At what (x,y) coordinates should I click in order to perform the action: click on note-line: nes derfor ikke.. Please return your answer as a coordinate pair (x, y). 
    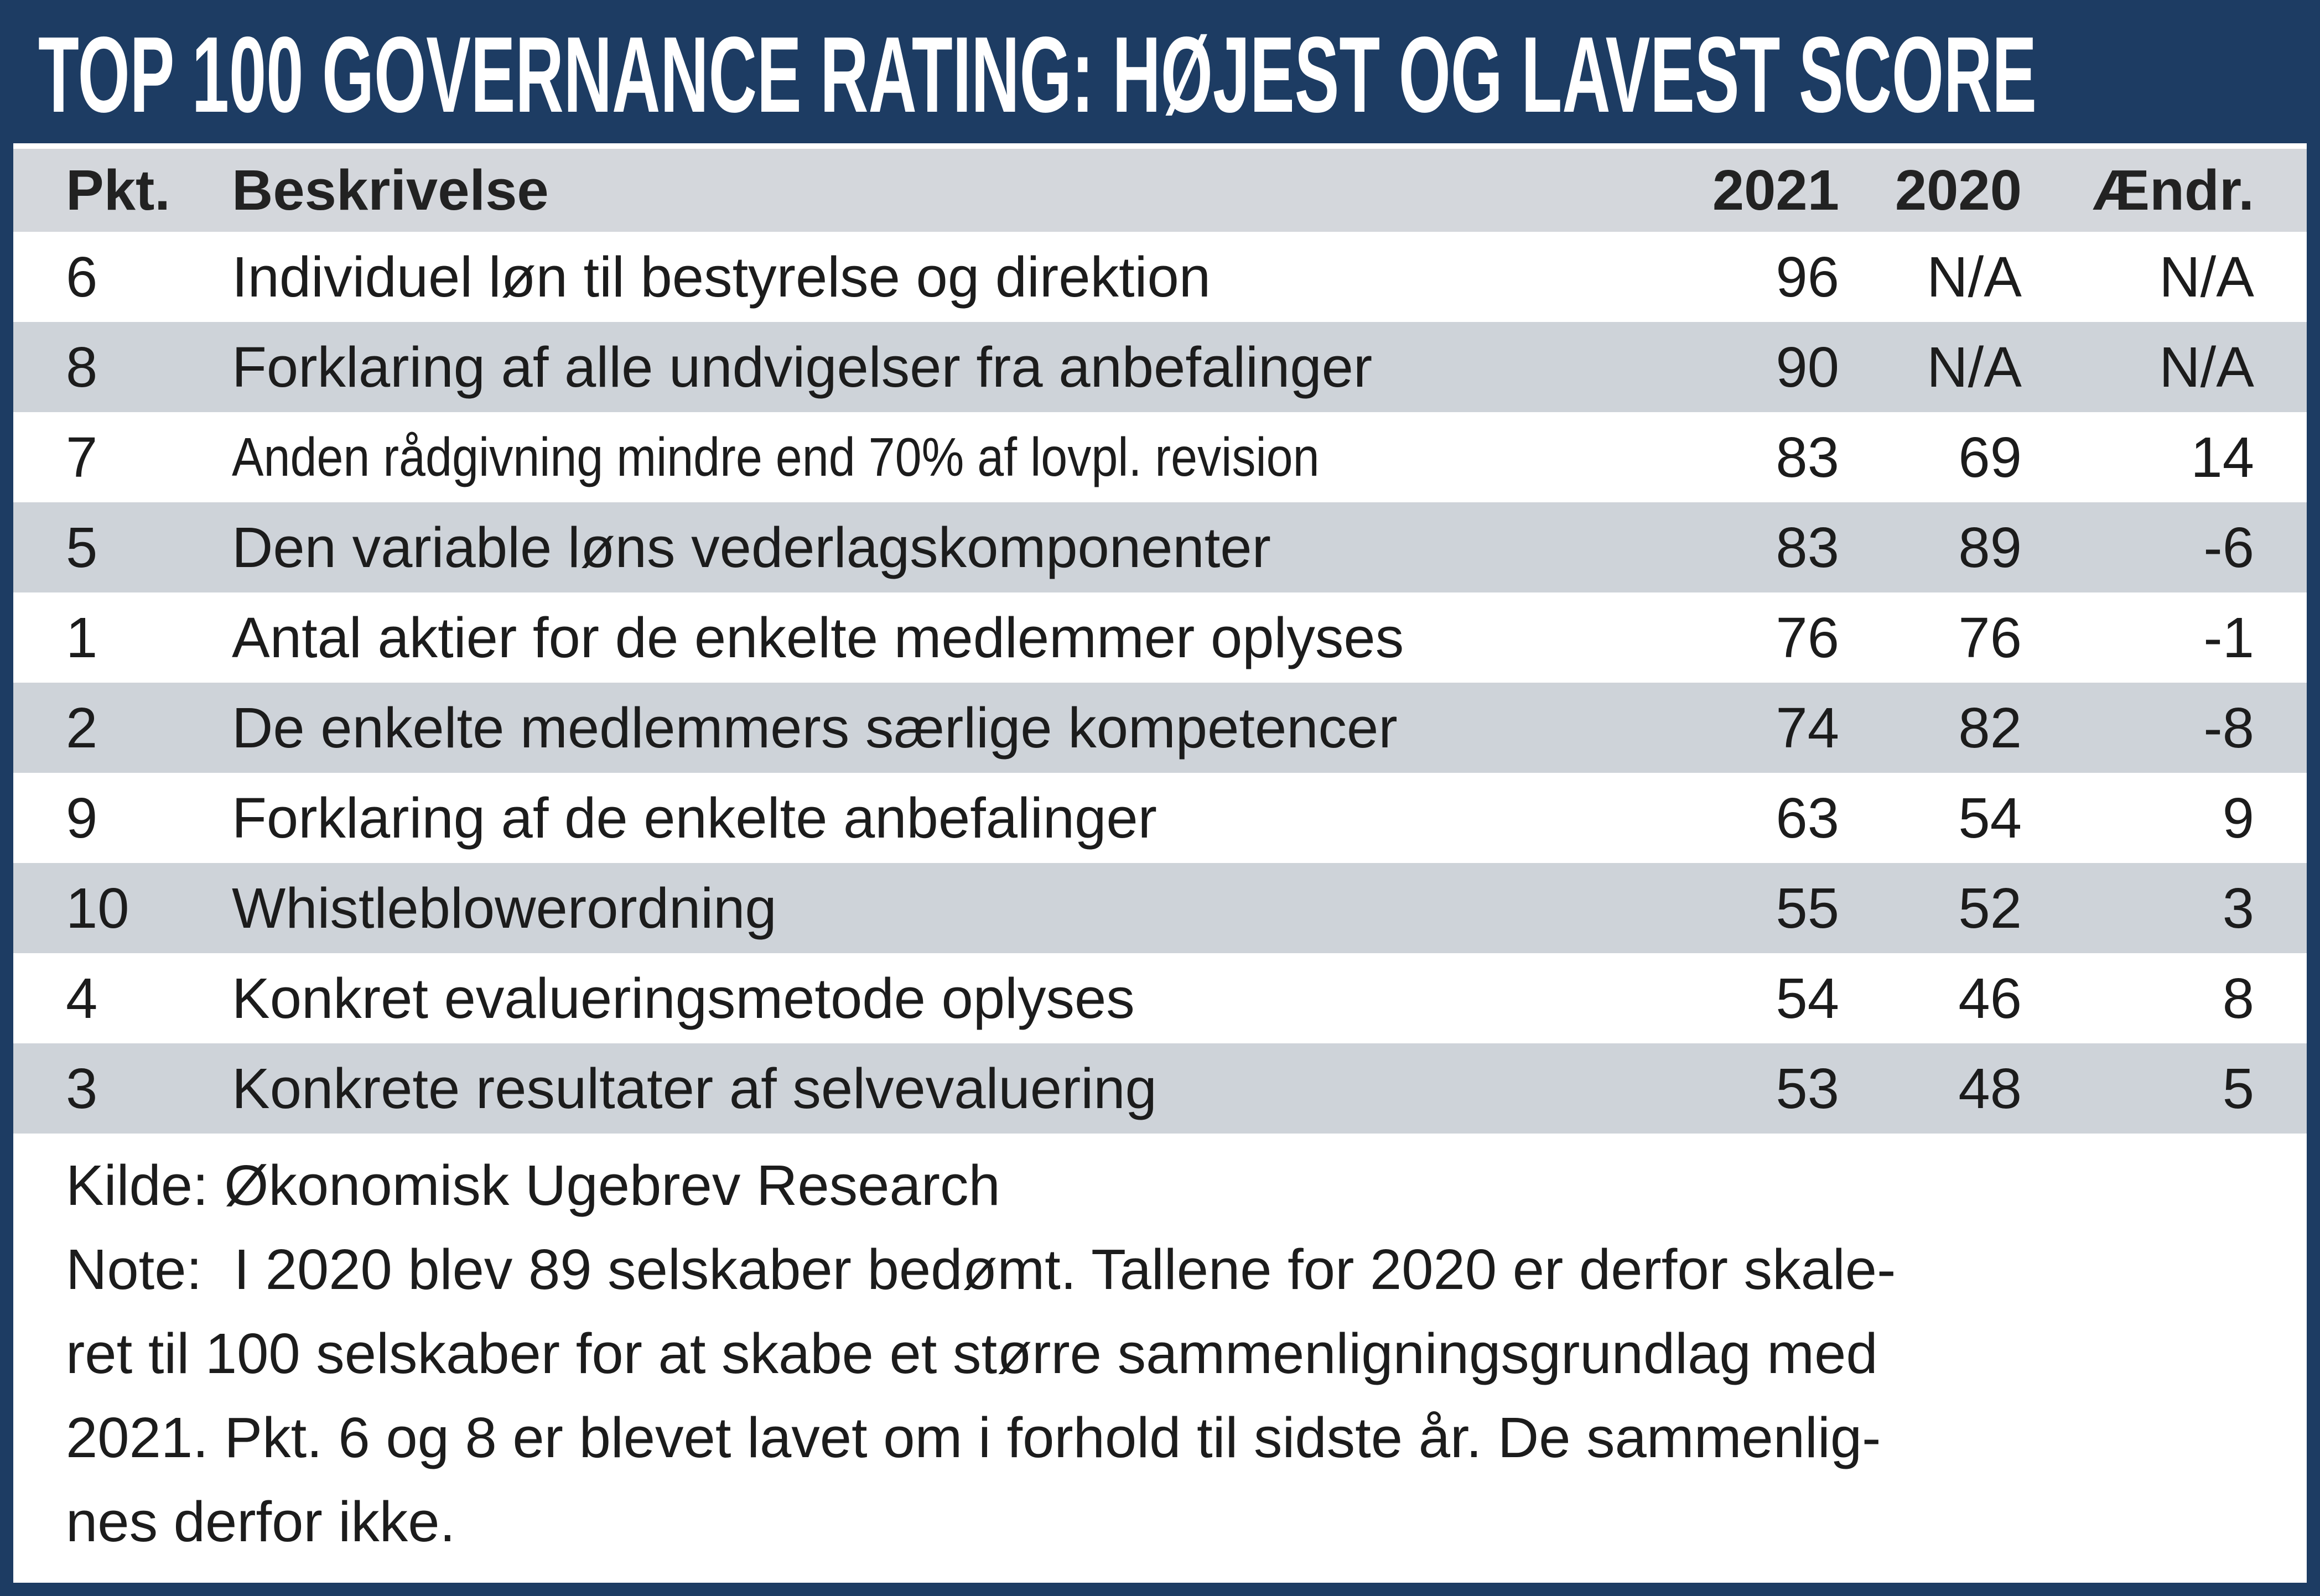
    Looking at the image, I should click on (261, 1522).